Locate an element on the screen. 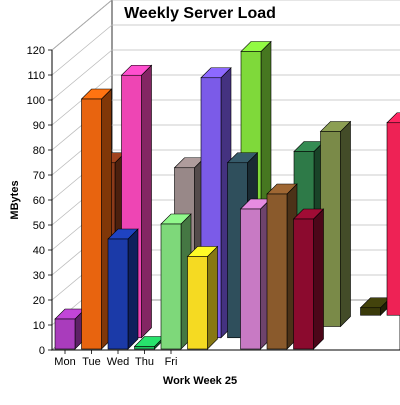 The image size is (400, 405). y-axis-ticks: 0 10 20 30 40 50 60 70 80 90 100 110 120 is located at coordinates (40, 201).